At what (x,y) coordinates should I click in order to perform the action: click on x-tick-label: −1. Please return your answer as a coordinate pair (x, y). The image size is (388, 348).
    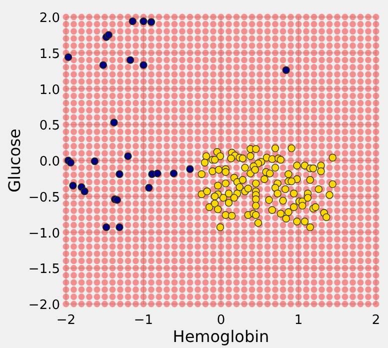
    Looking at the image, I should click on (144, 320).